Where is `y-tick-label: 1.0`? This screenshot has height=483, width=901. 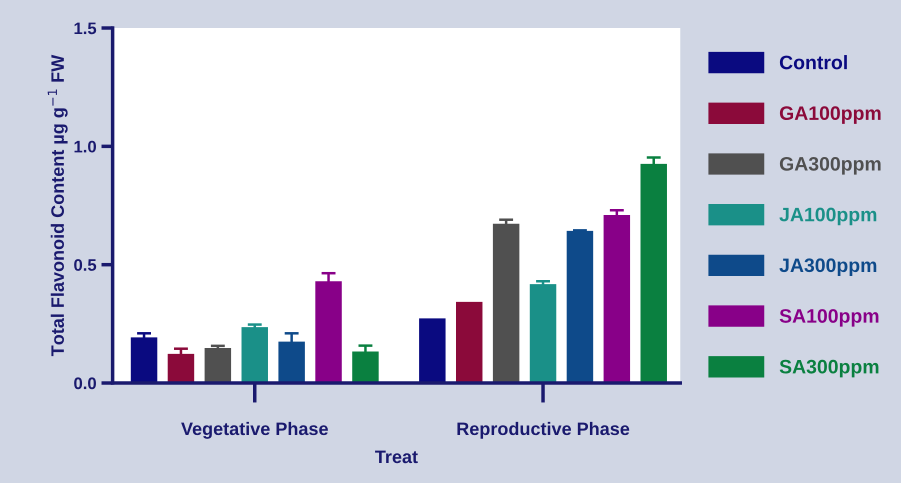 y-tick-label: 1.0 is located at coordinates (85, 146).